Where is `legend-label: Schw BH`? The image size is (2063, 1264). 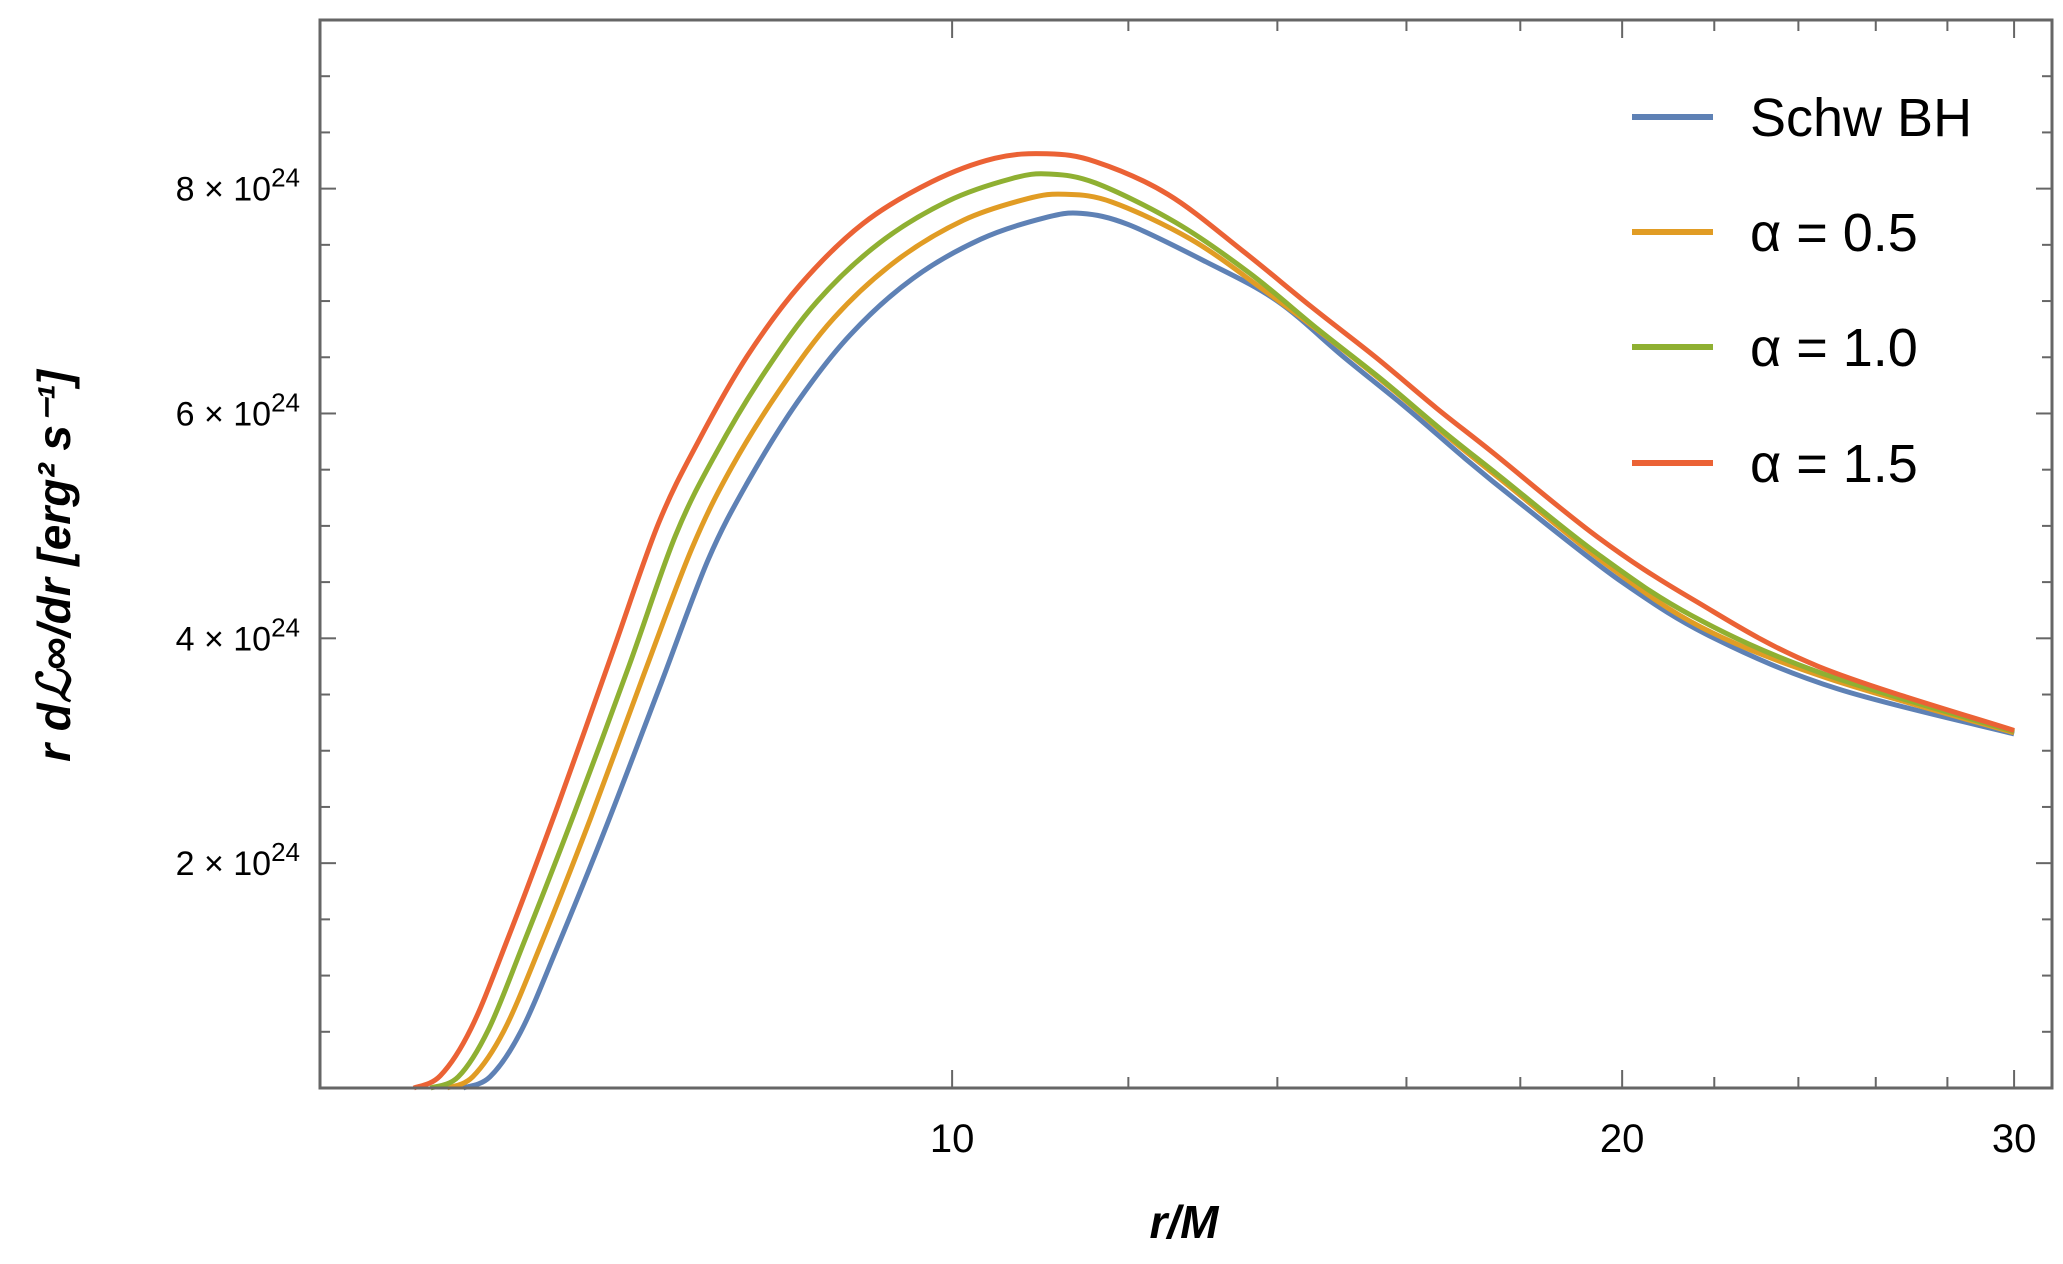
legend-label: Schw BH is located at coordinates (1861, 118).